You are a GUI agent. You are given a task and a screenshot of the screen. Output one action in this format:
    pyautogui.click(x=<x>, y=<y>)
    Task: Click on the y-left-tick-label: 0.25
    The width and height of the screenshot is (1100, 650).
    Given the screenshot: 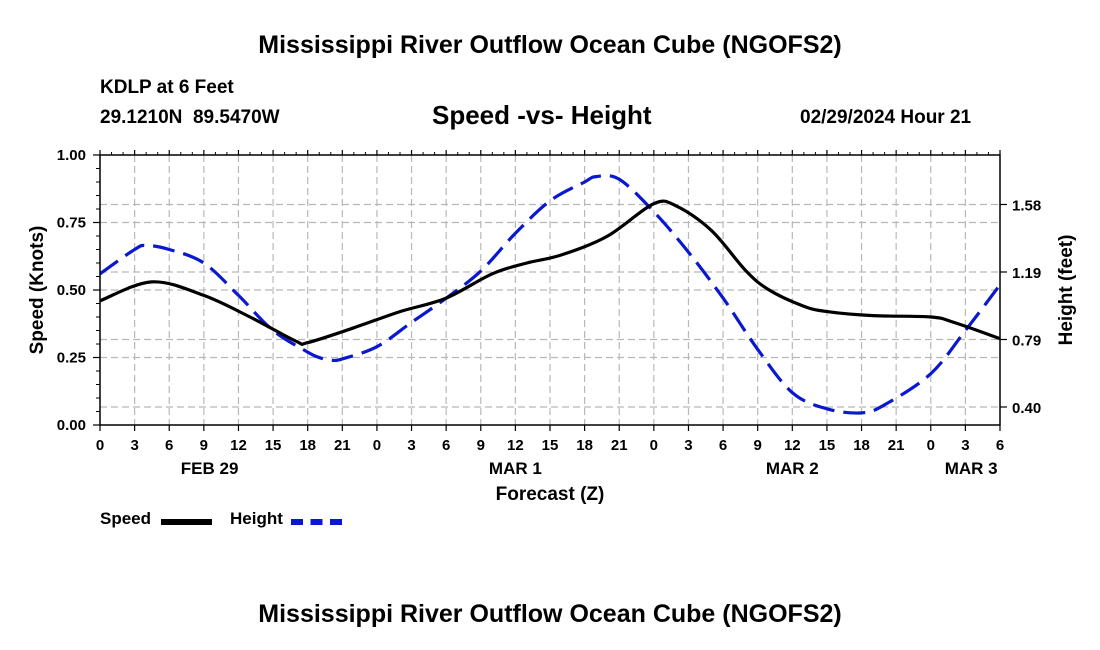 What is the action you would take?
    pyautogui.click(x=71, y=358)
    